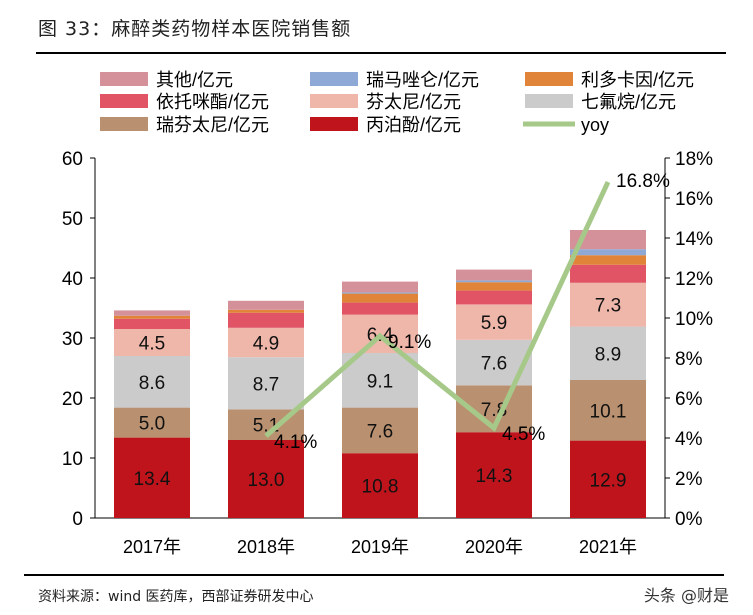 Image resolution: width=753 pixels, height=615 pixels. I want to click on bar-label: 5.0, so click(152, 424).